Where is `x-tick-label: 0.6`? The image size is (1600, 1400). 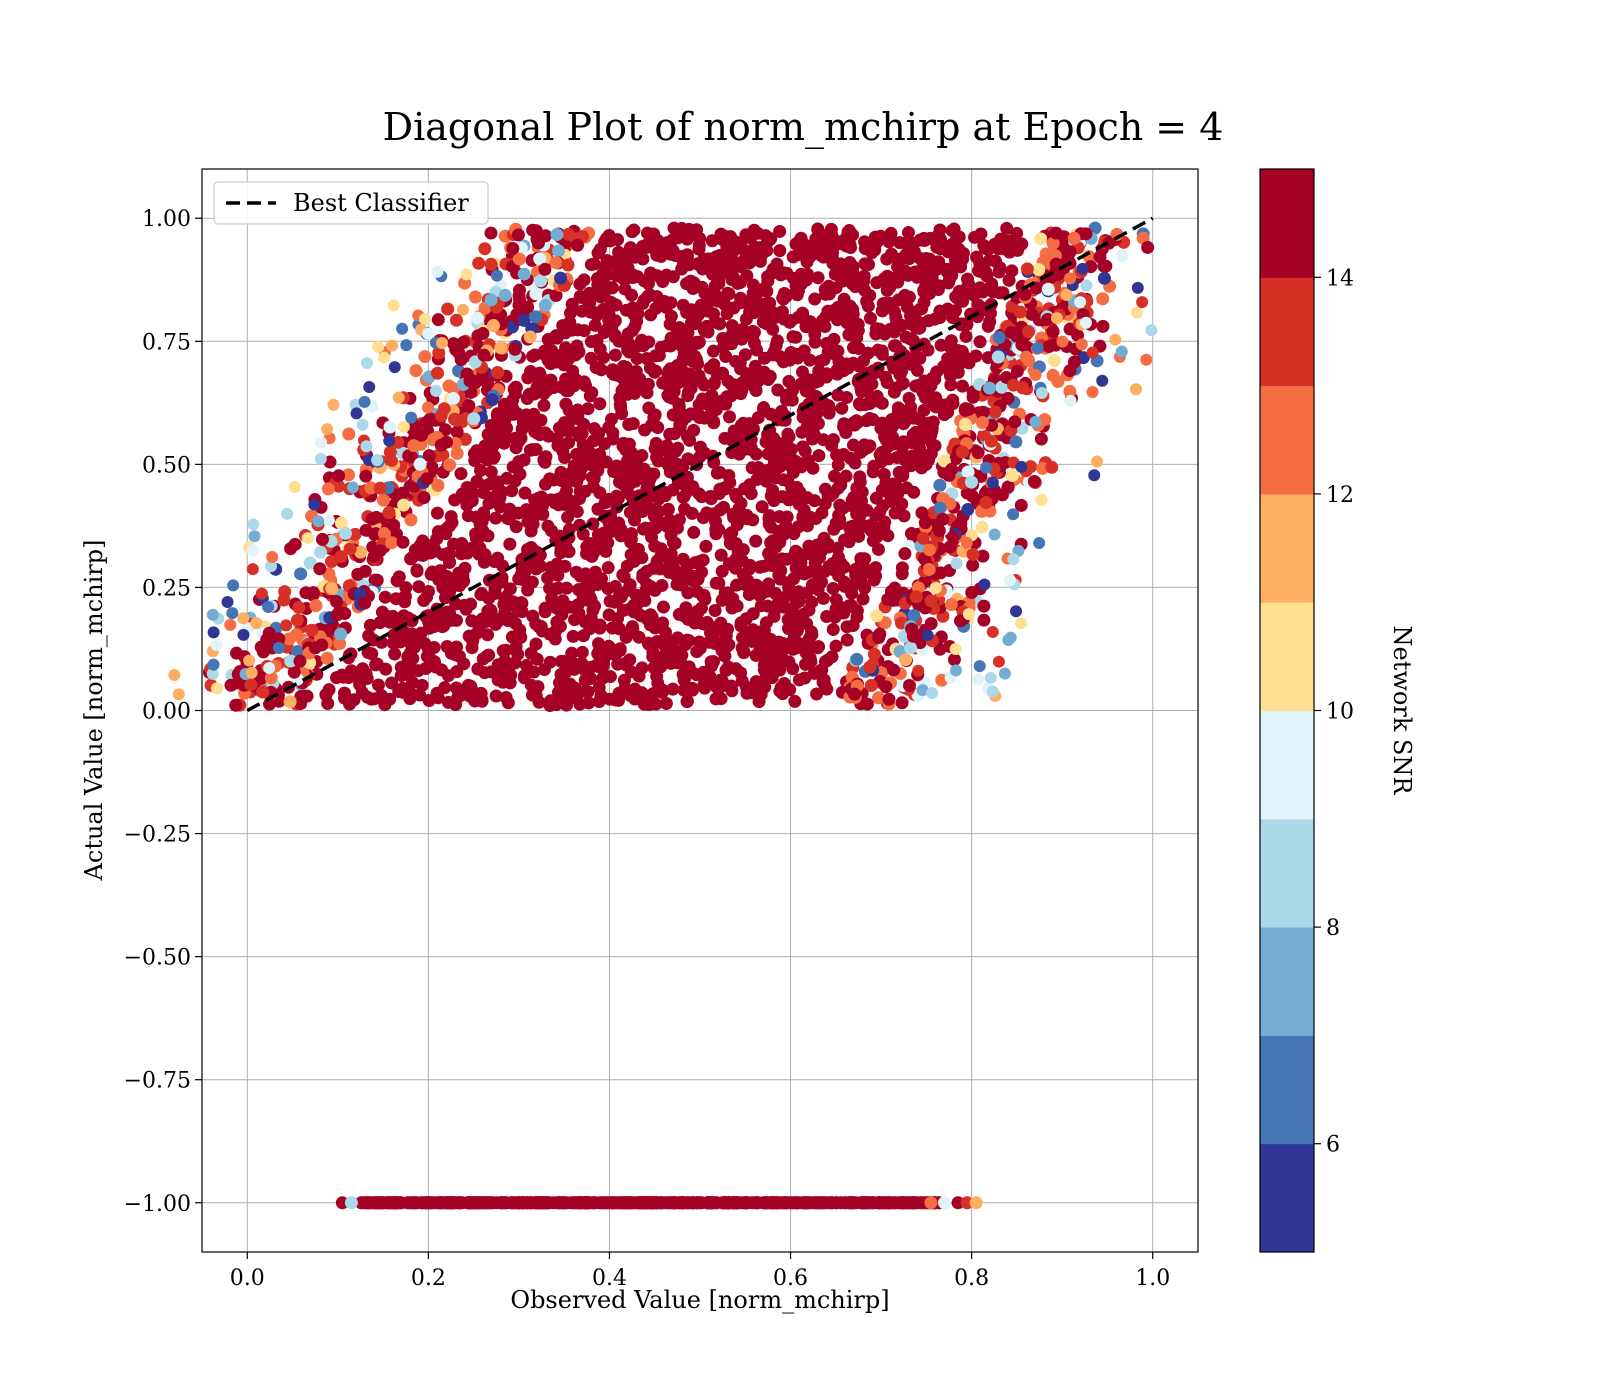 x-tick-label: 0.6 is located at coordinates (790, 1278).